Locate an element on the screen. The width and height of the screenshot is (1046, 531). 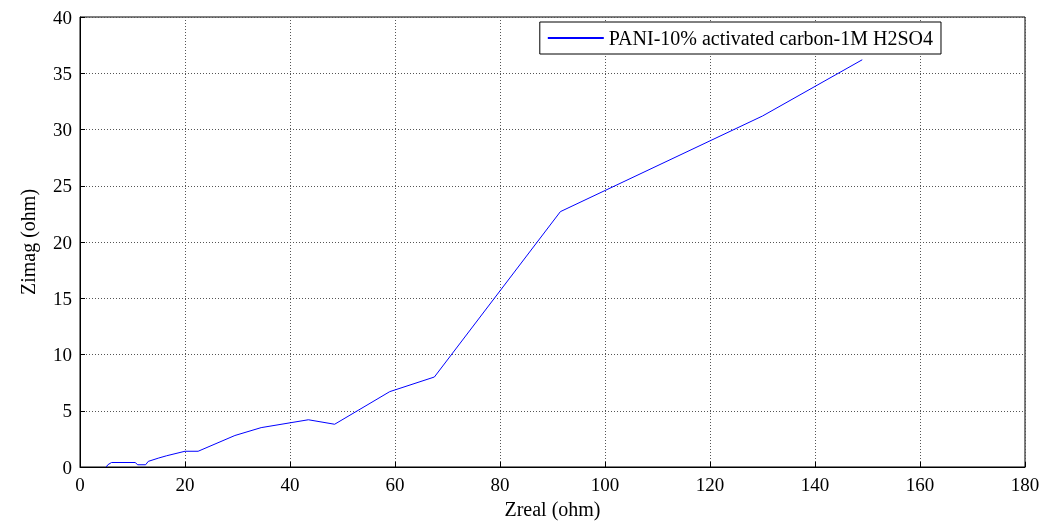
y-tick-label: 35 is located at coordinates (62, 73).